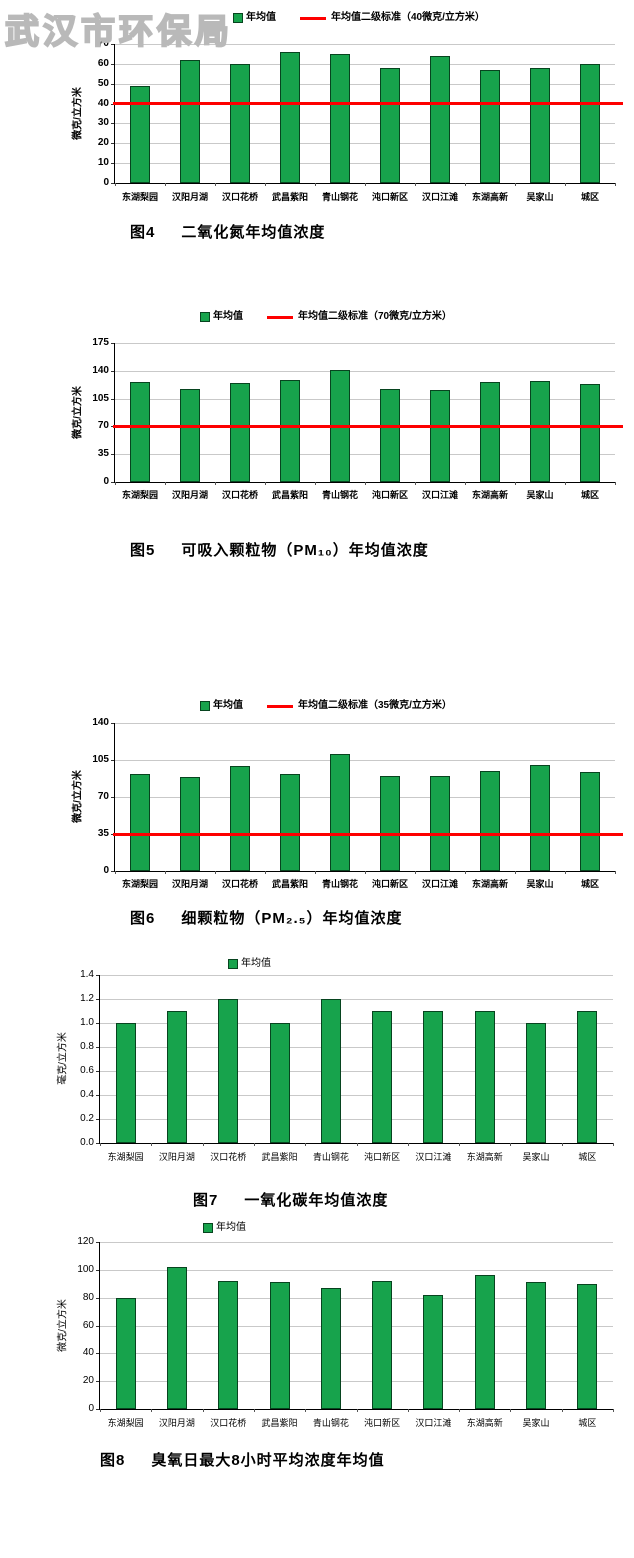 This screenshot has width=634, height=1558. What do you see at coordinates (375, 316) in the screenshot?
I see `legend-standard-label: 年均值二级标准（70微克/立方米）` at bounding box center [375, 316].